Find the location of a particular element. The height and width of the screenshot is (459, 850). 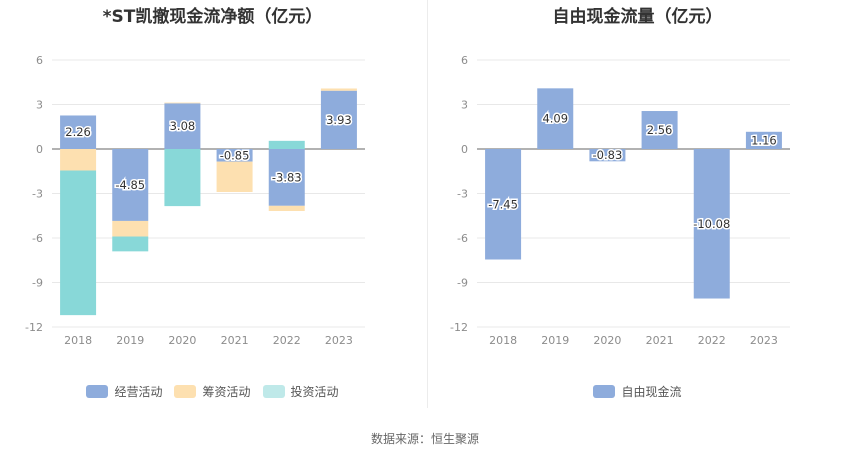

data-label: -10.08 is located at coordinates (711, 224).